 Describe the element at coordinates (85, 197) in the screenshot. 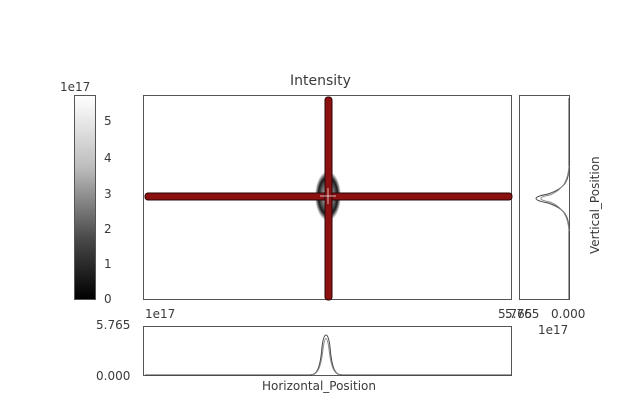

I see `colorbar` at that location.